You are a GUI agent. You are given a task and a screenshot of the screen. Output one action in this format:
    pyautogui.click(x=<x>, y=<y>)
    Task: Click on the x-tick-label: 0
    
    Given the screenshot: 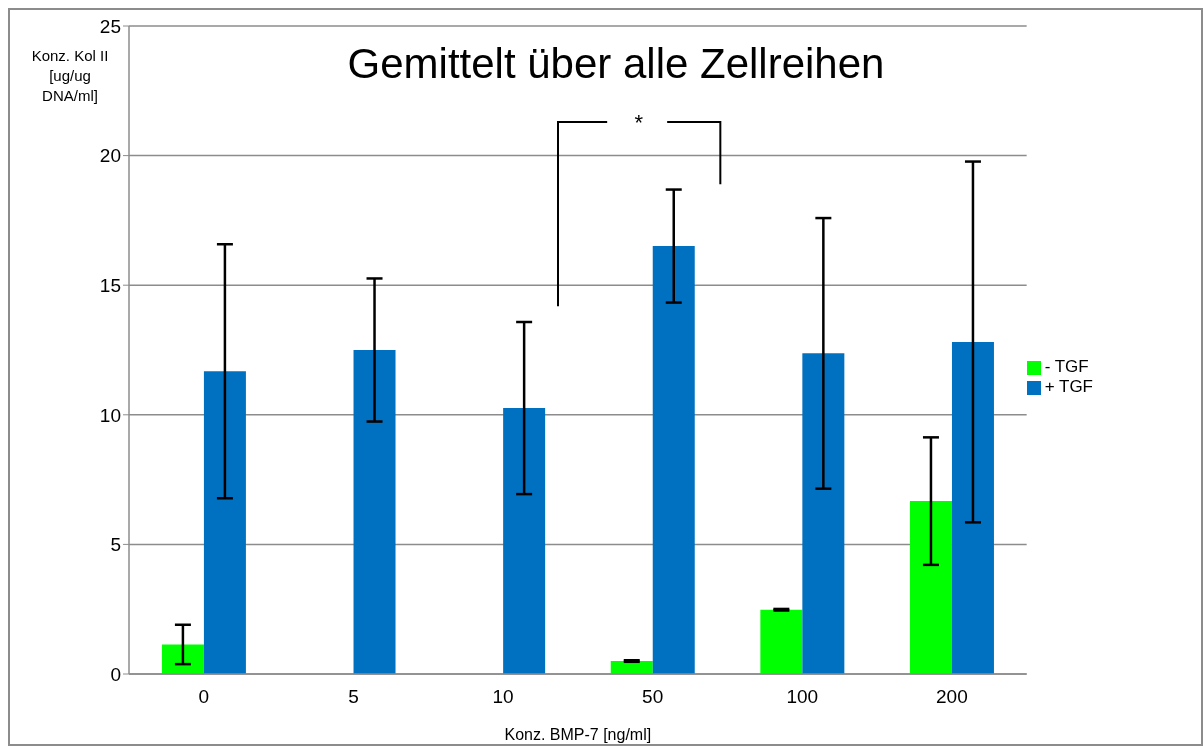 What is the action you would take?
    pyautogui.click(x=204, y=697)
    